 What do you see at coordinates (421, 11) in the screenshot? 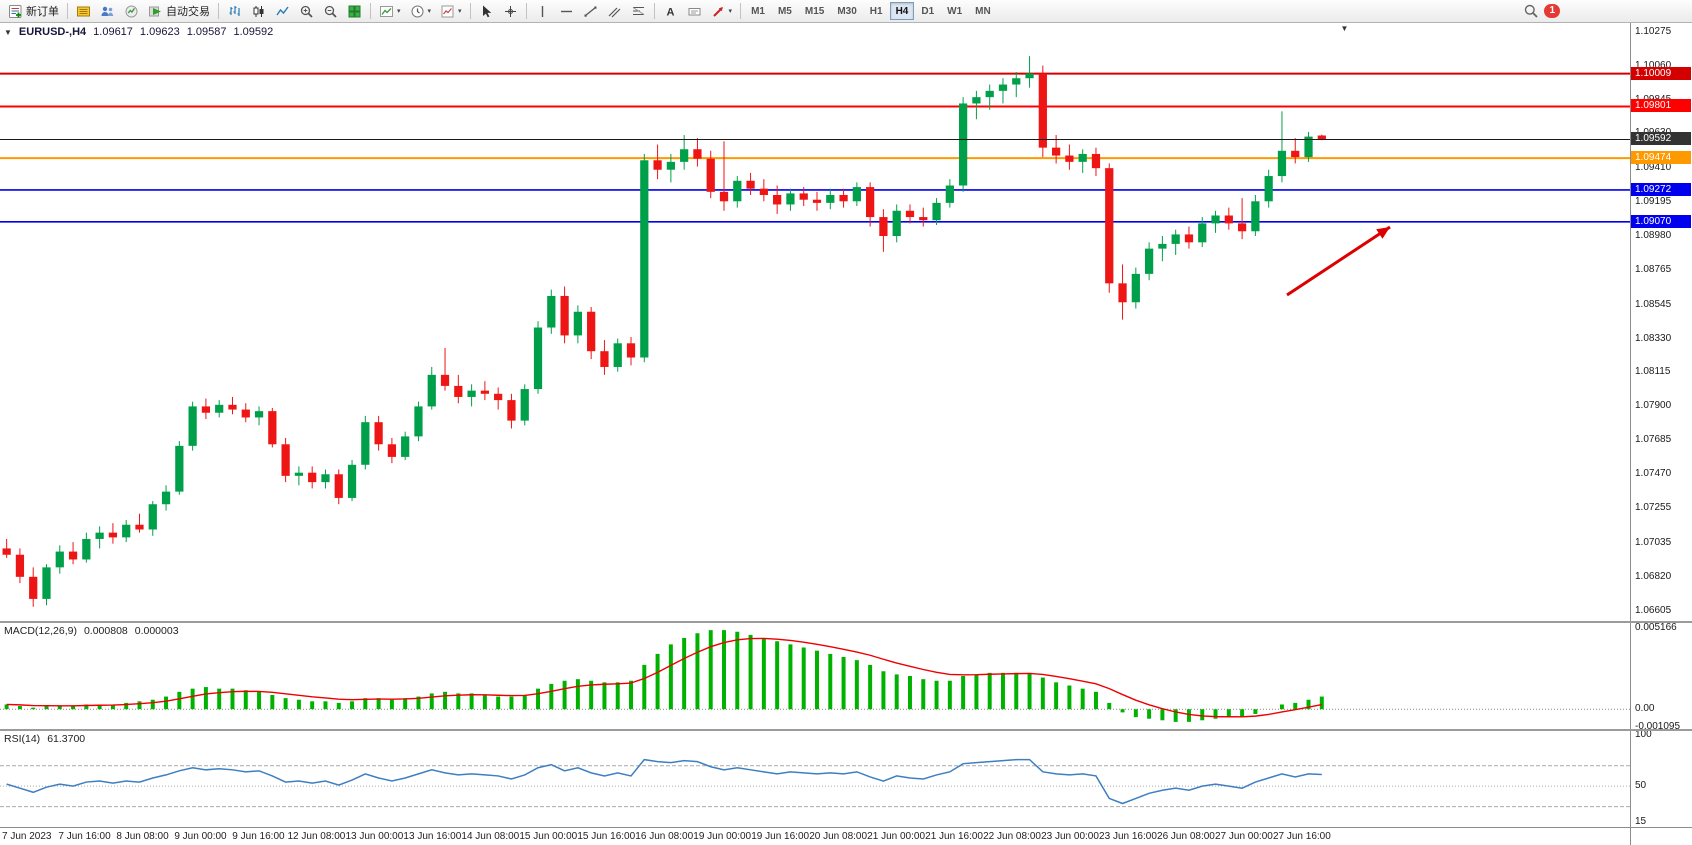
I see `periods-button: ▾` at bounding box center [421, 11].